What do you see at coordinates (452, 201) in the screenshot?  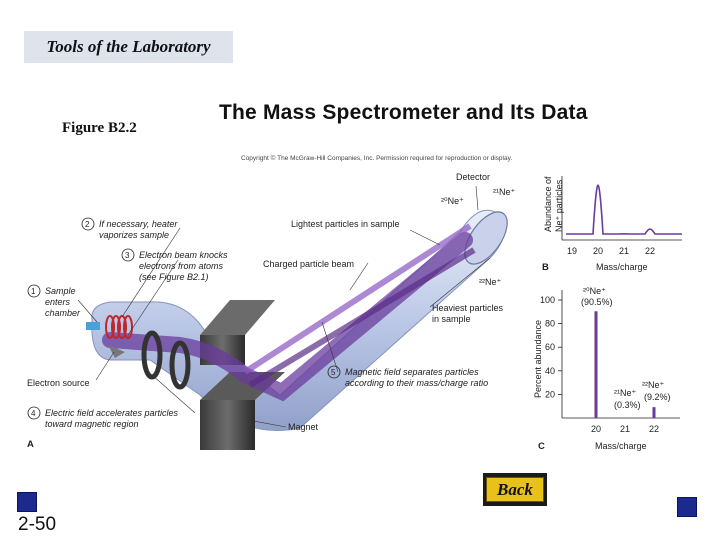 I see `ion-20-label: ²⁰Ne⁺` at bounding box center [452, 201].